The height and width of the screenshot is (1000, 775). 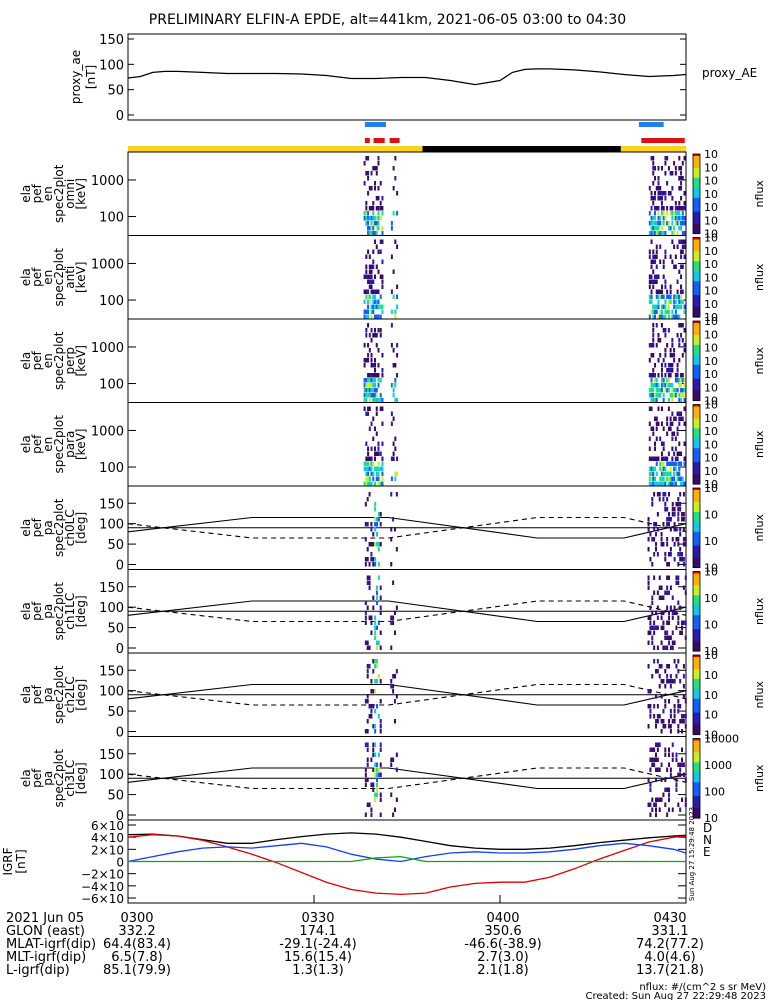 I want to click on ephemeris-value: 15.6(15.4), so click(x=318, y=957).